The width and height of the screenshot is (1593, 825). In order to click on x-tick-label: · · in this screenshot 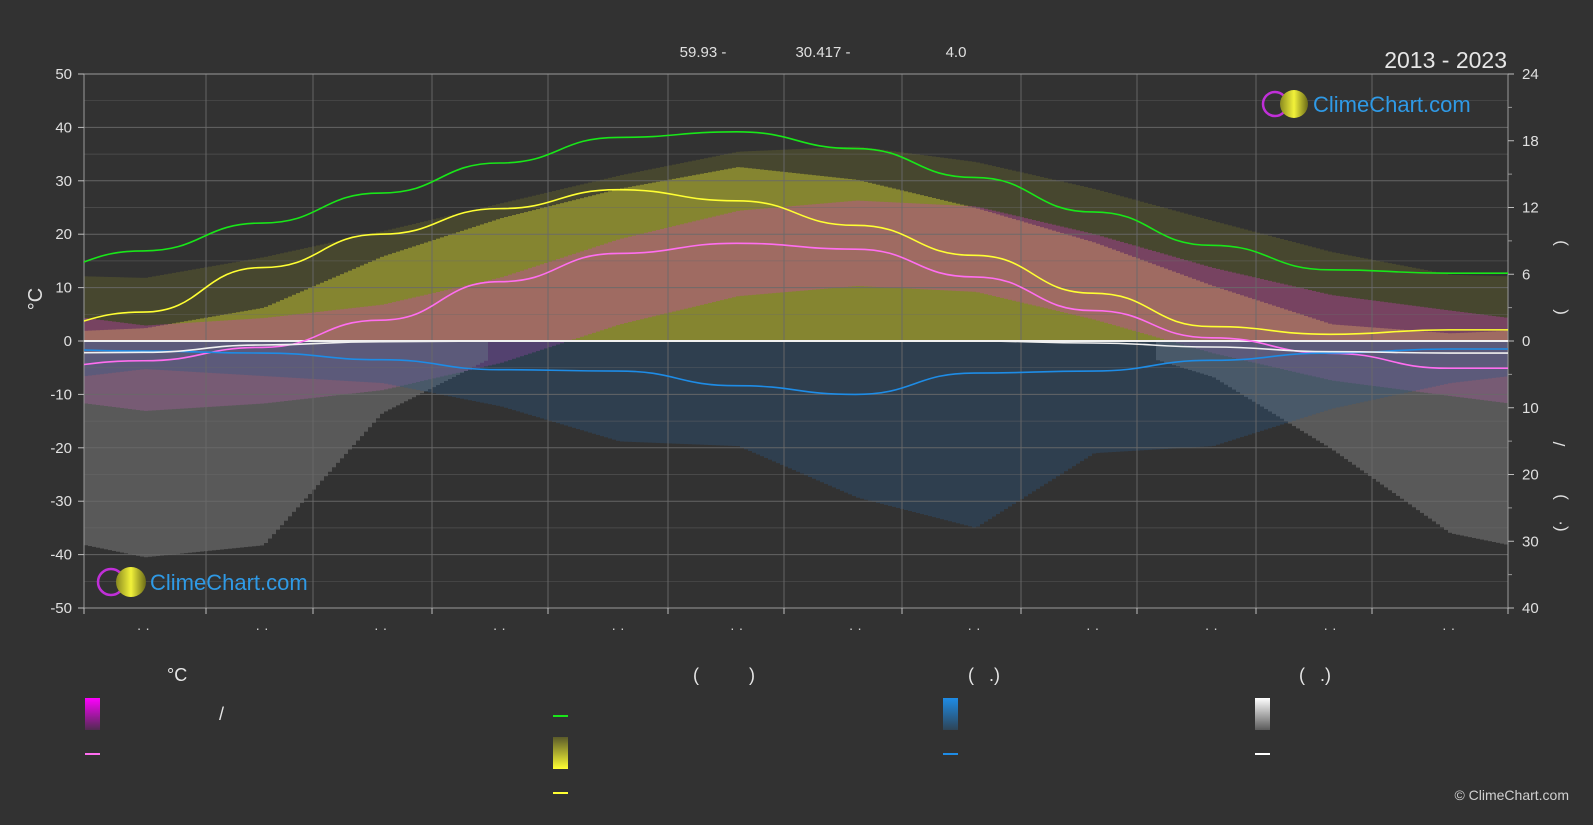, I will do `click(1448, 628)`.